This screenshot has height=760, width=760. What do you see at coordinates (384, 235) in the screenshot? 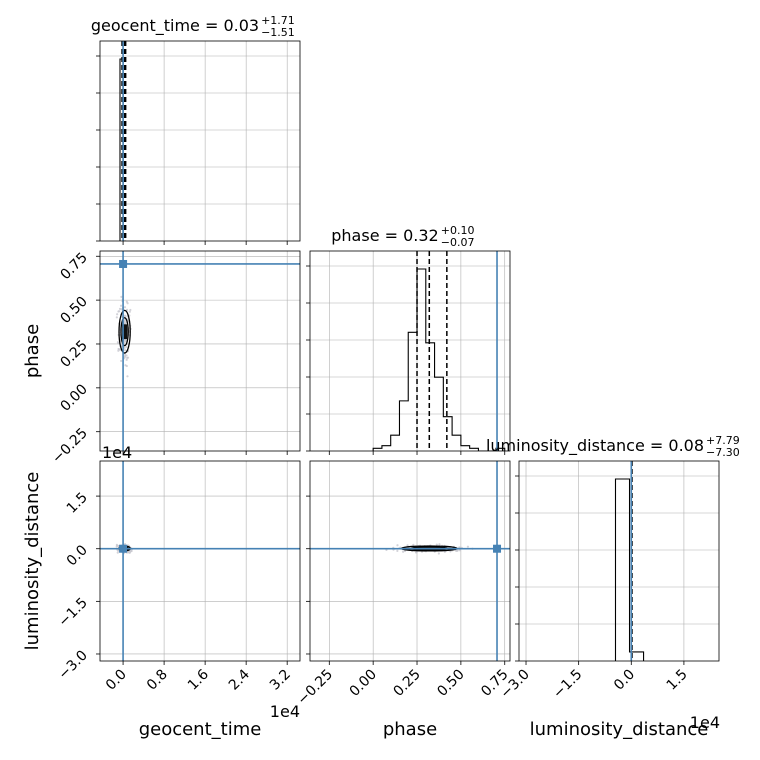
I see `panel-title-text: phase = 0.32` at bounding box center [384, 235].